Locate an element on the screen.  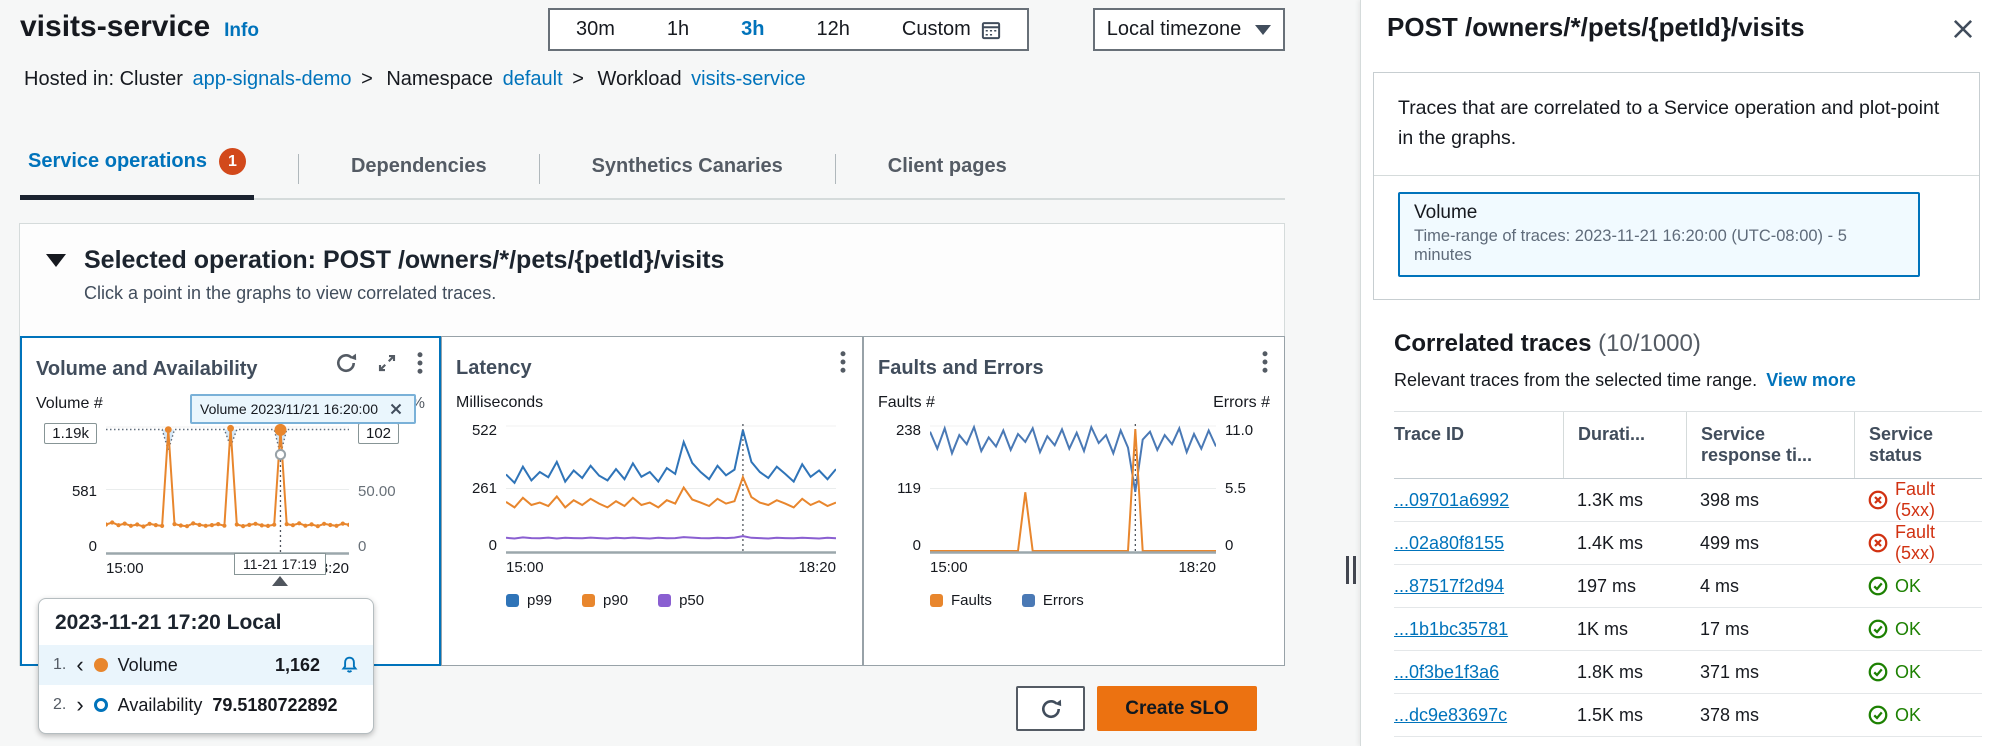
tab-service-operations: Service operations 1 is located at coordinates (137, 171).